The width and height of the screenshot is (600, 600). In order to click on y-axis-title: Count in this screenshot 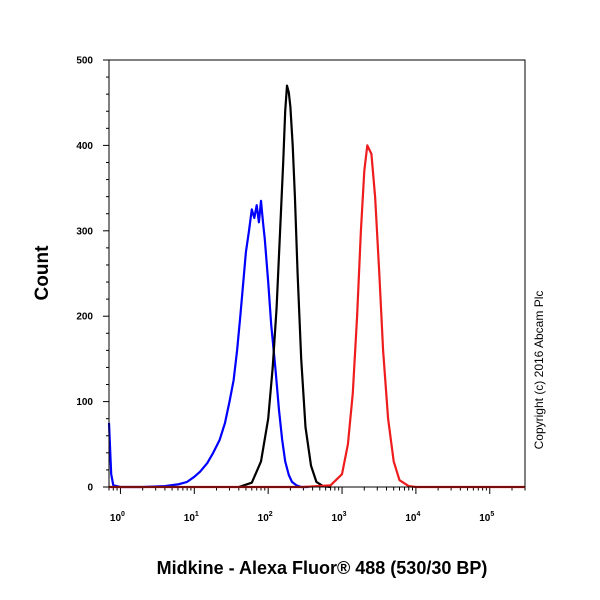, I will do `click(42, 273)`.